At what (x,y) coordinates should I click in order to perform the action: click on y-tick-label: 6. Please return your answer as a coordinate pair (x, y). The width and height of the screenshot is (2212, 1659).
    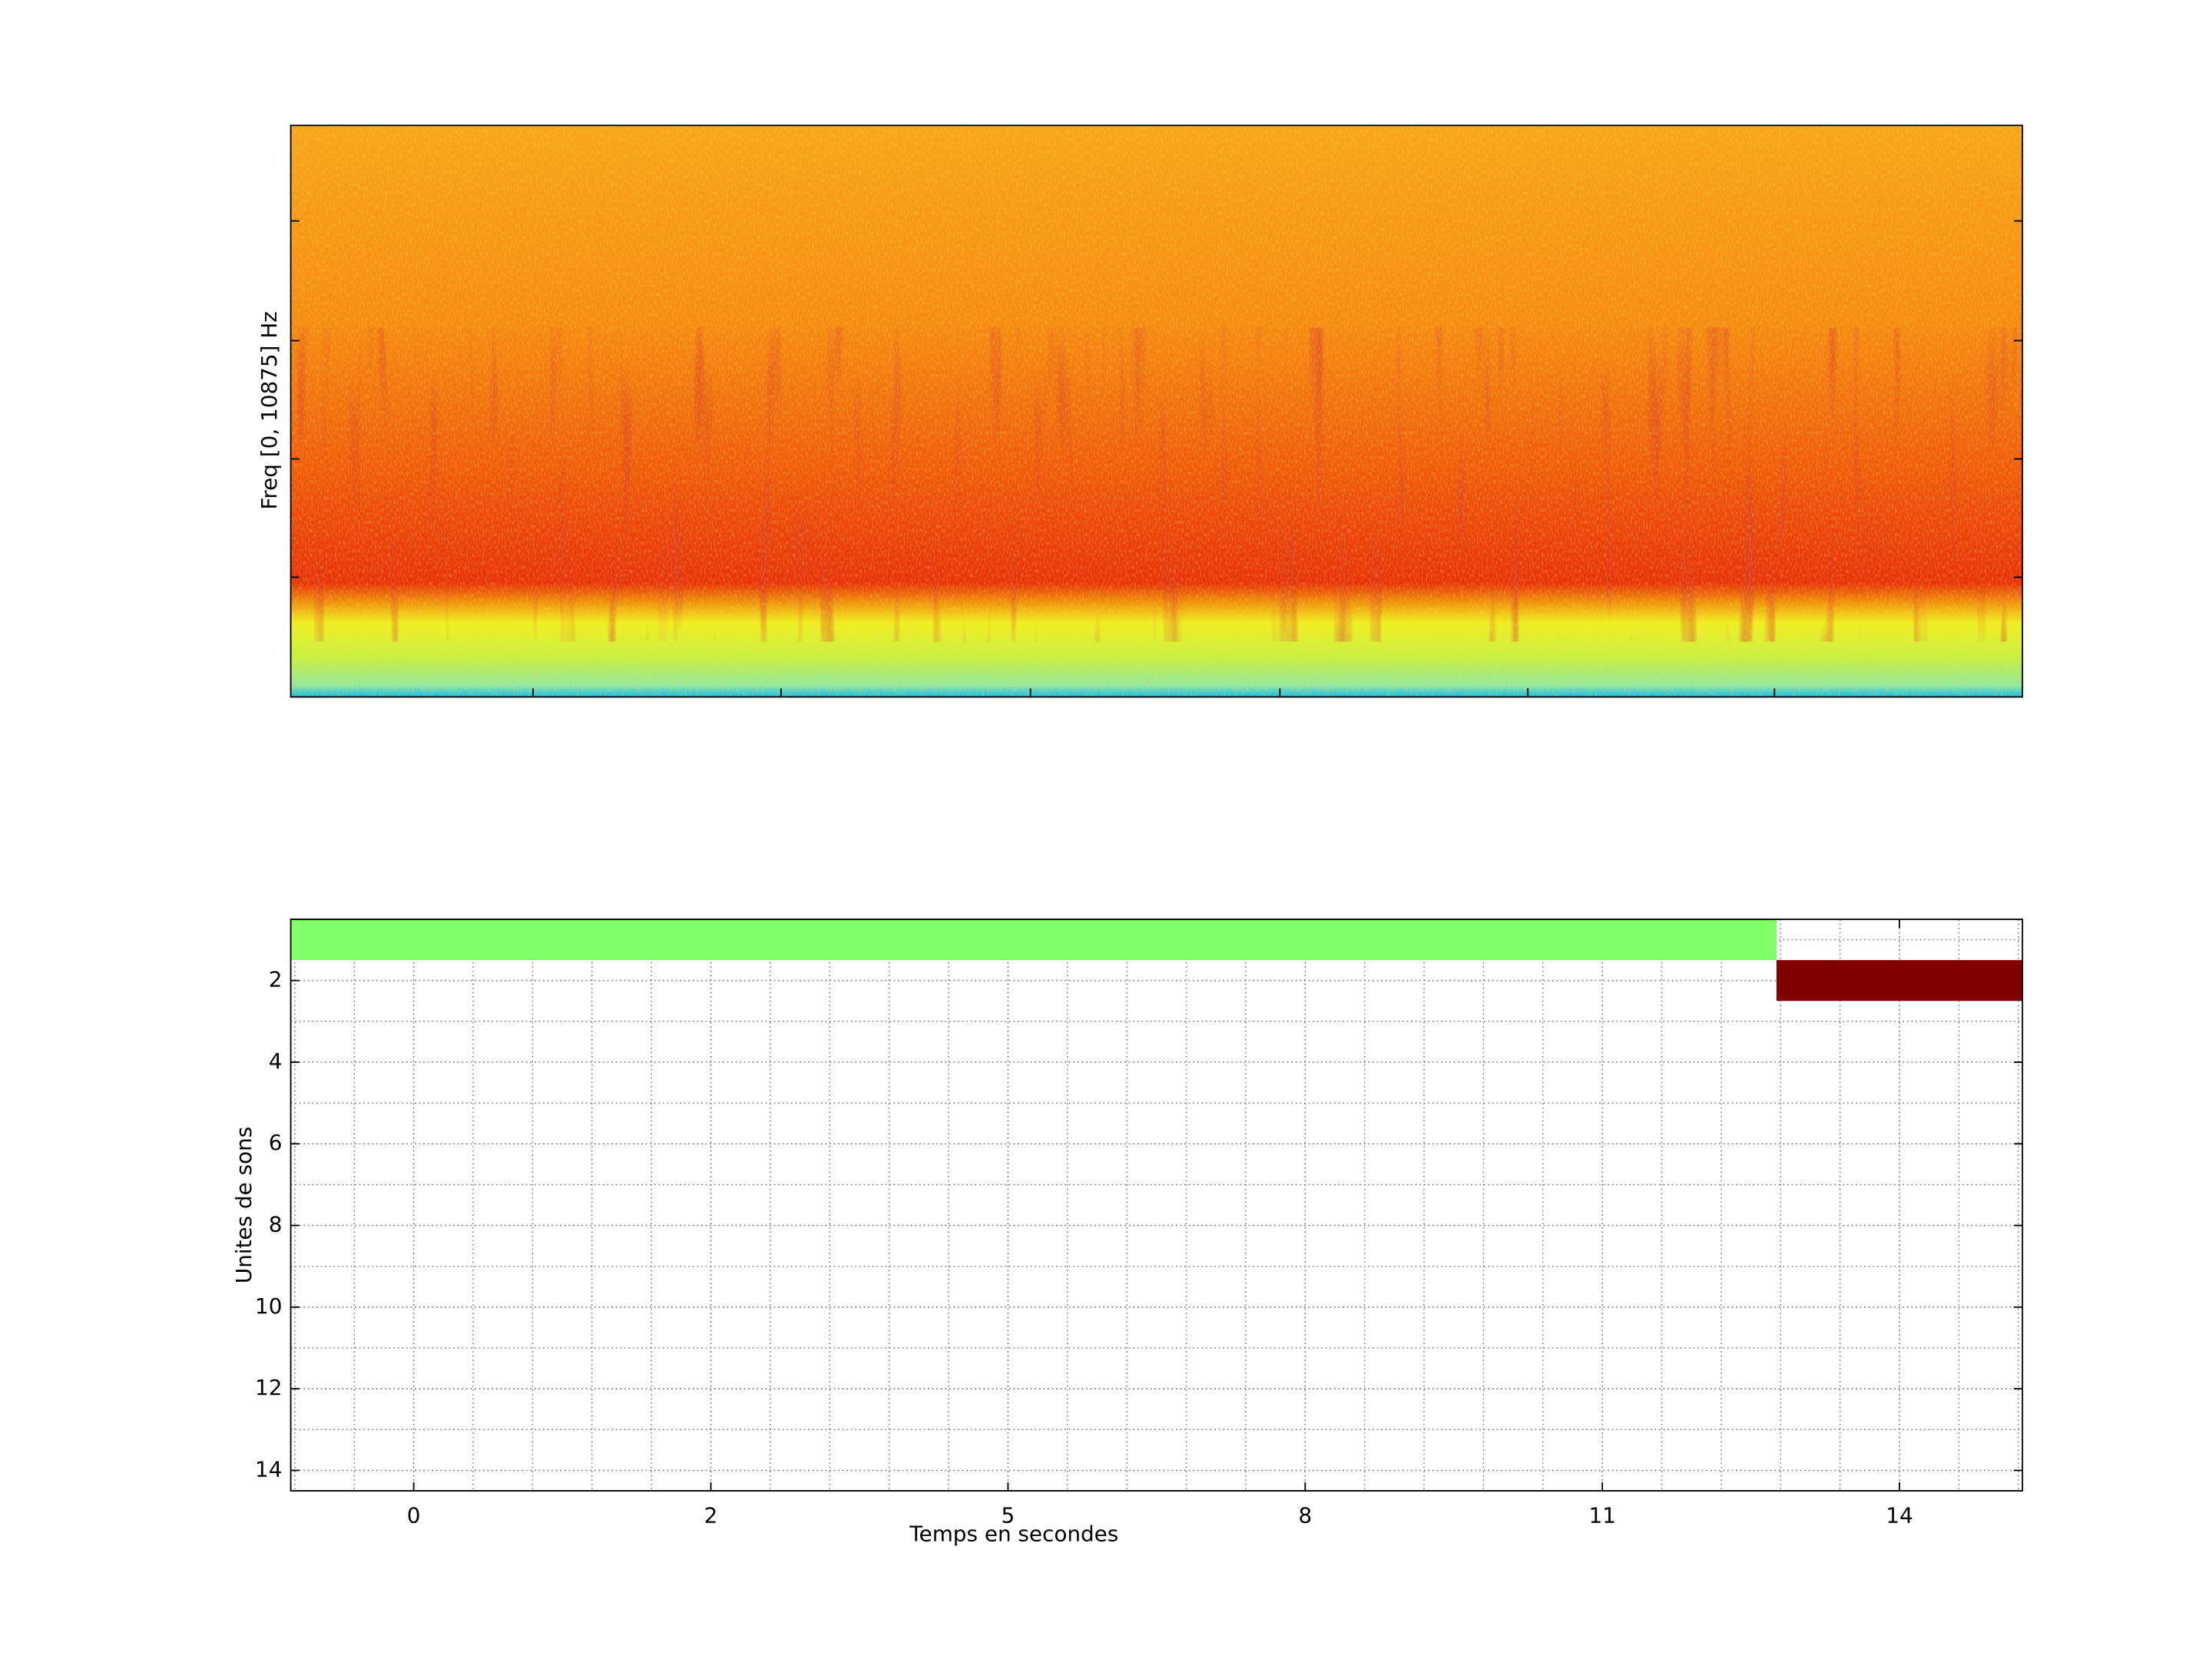
    Looking at the image, I should click on (276, 1142).